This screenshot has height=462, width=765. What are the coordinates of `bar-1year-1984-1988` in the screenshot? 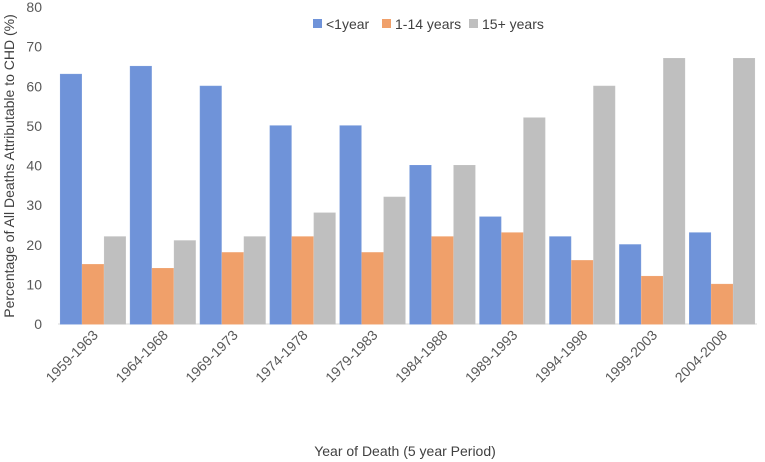 It's located at (420, 245).